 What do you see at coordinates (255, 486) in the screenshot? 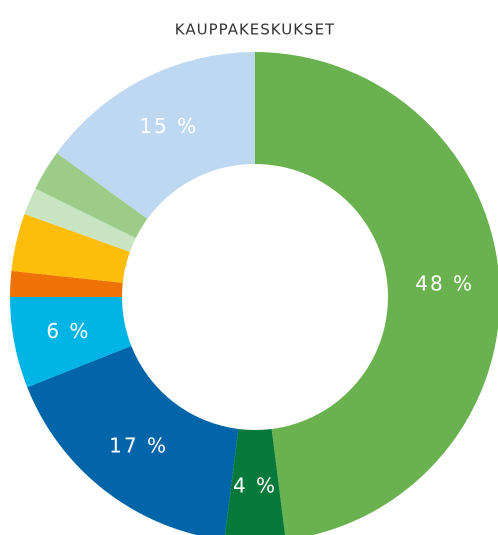
I see `slice-label: 4 %` at bounding box center [255, 486].